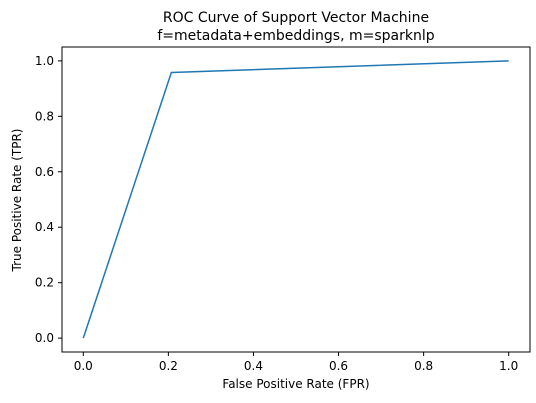 This screenshot has width=536, height=403. What do you see at coordinates (295, 384) in the screenshot?
I see `x-axis-label: False Positive Rate (FPR)` at bounding box center [295, 384].